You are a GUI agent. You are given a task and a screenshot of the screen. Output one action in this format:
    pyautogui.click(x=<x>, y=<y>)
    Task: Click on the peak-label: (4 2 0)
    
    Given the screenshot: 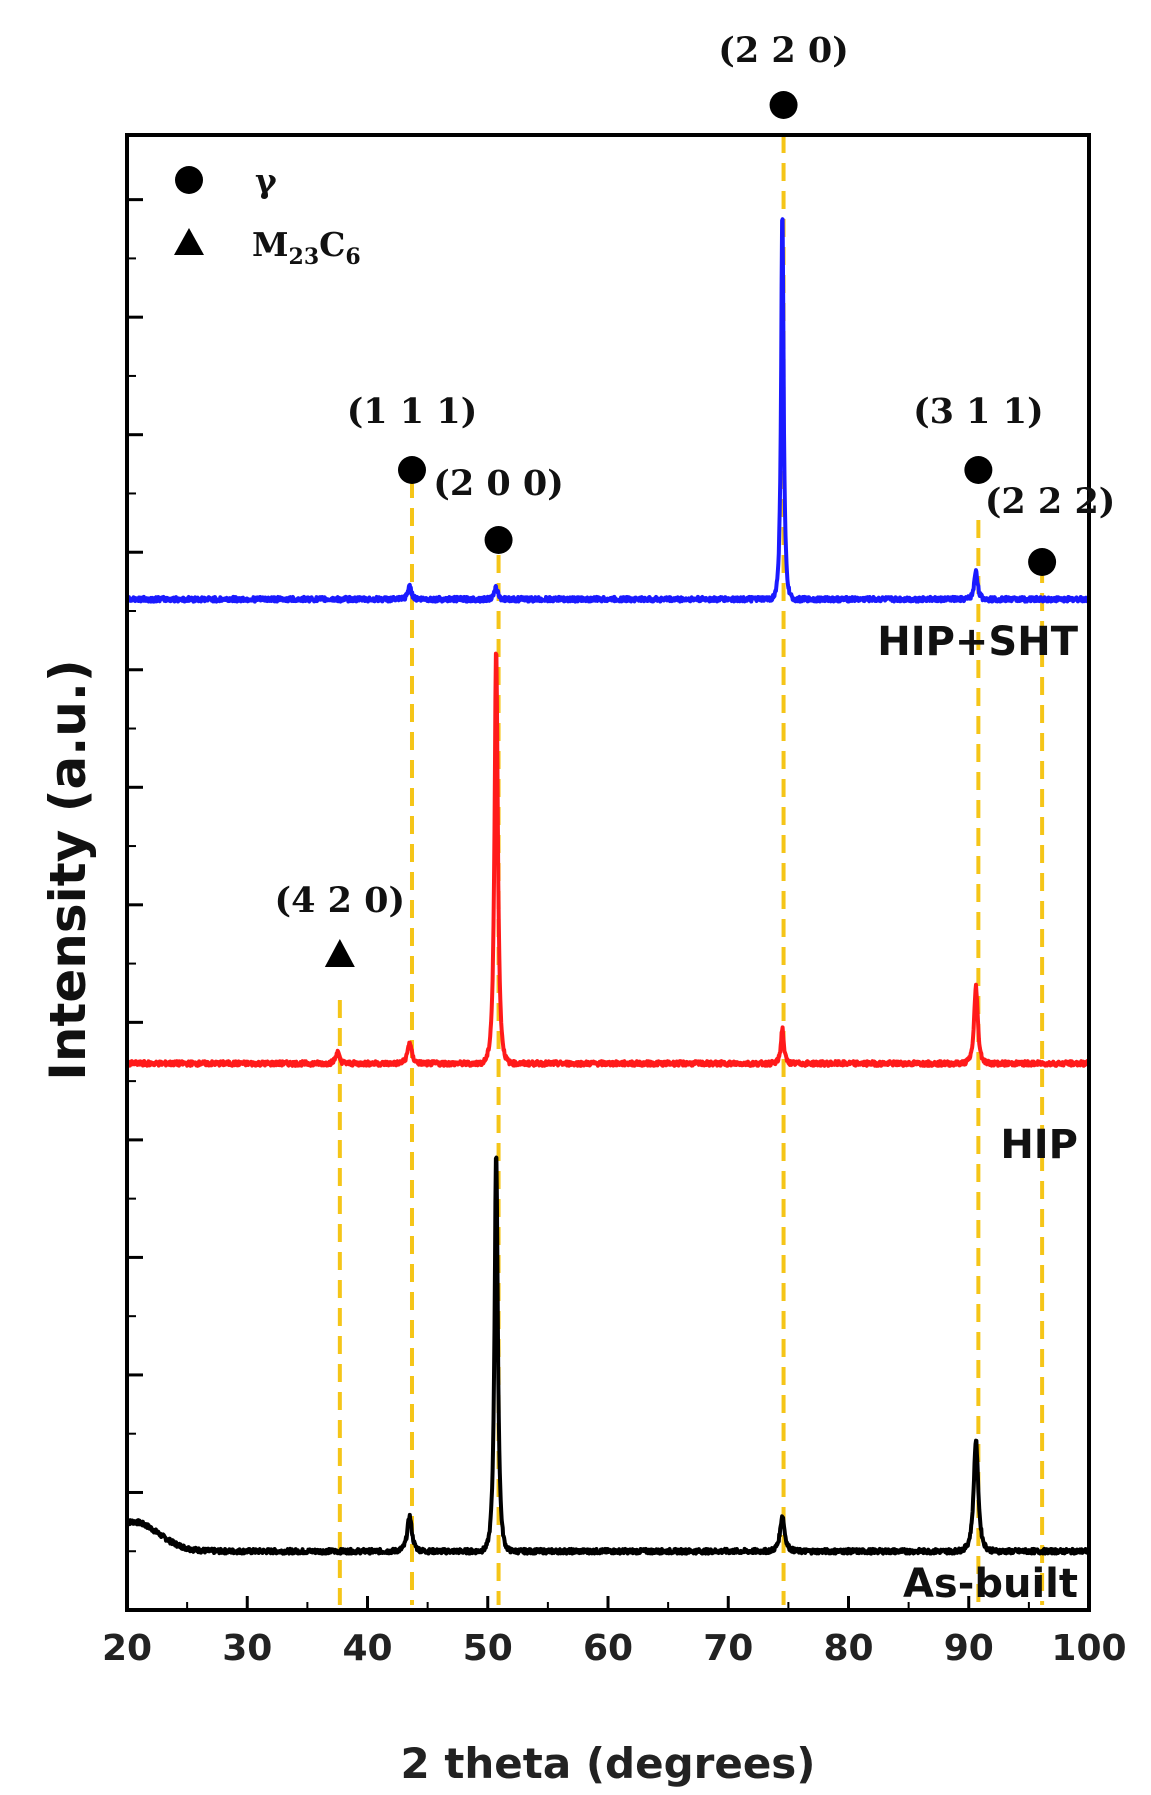 What is the action you would take?
    pyautogui.click(x=340, y=900)
    